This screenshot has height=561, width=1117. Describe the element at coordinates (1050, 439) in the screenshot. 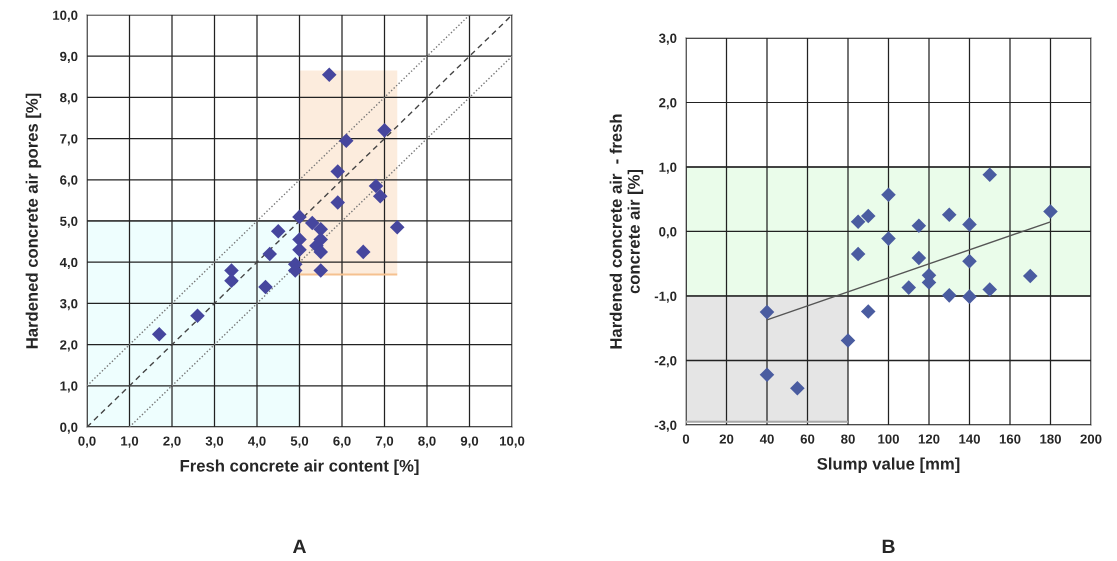

I see `x-tick-label: 180` at that location.